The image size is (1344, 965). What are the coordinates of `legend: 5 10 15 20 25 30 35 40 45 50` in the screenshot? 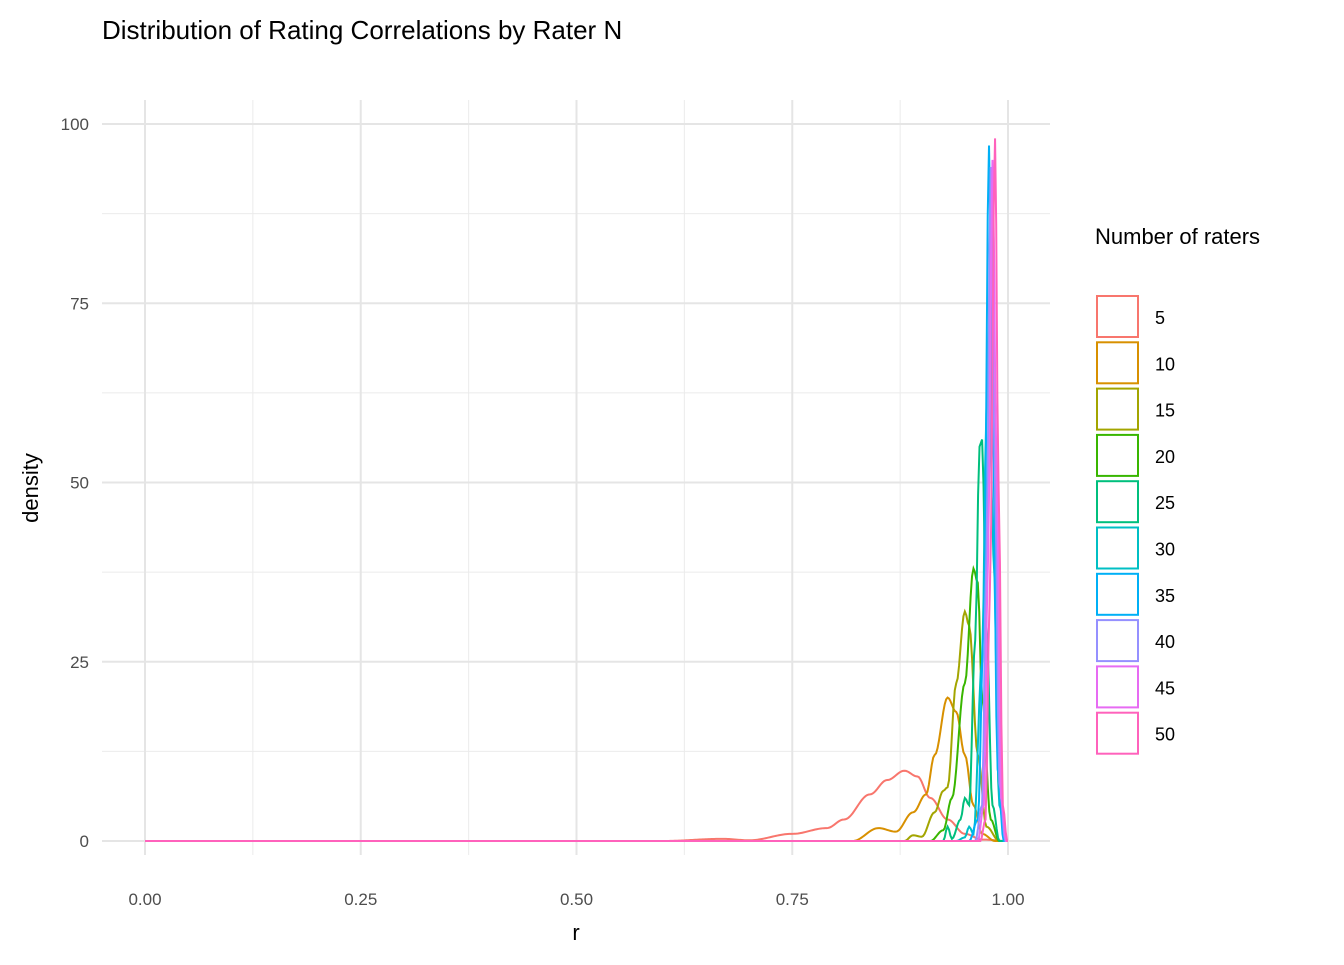 It's located at (1135, 525).